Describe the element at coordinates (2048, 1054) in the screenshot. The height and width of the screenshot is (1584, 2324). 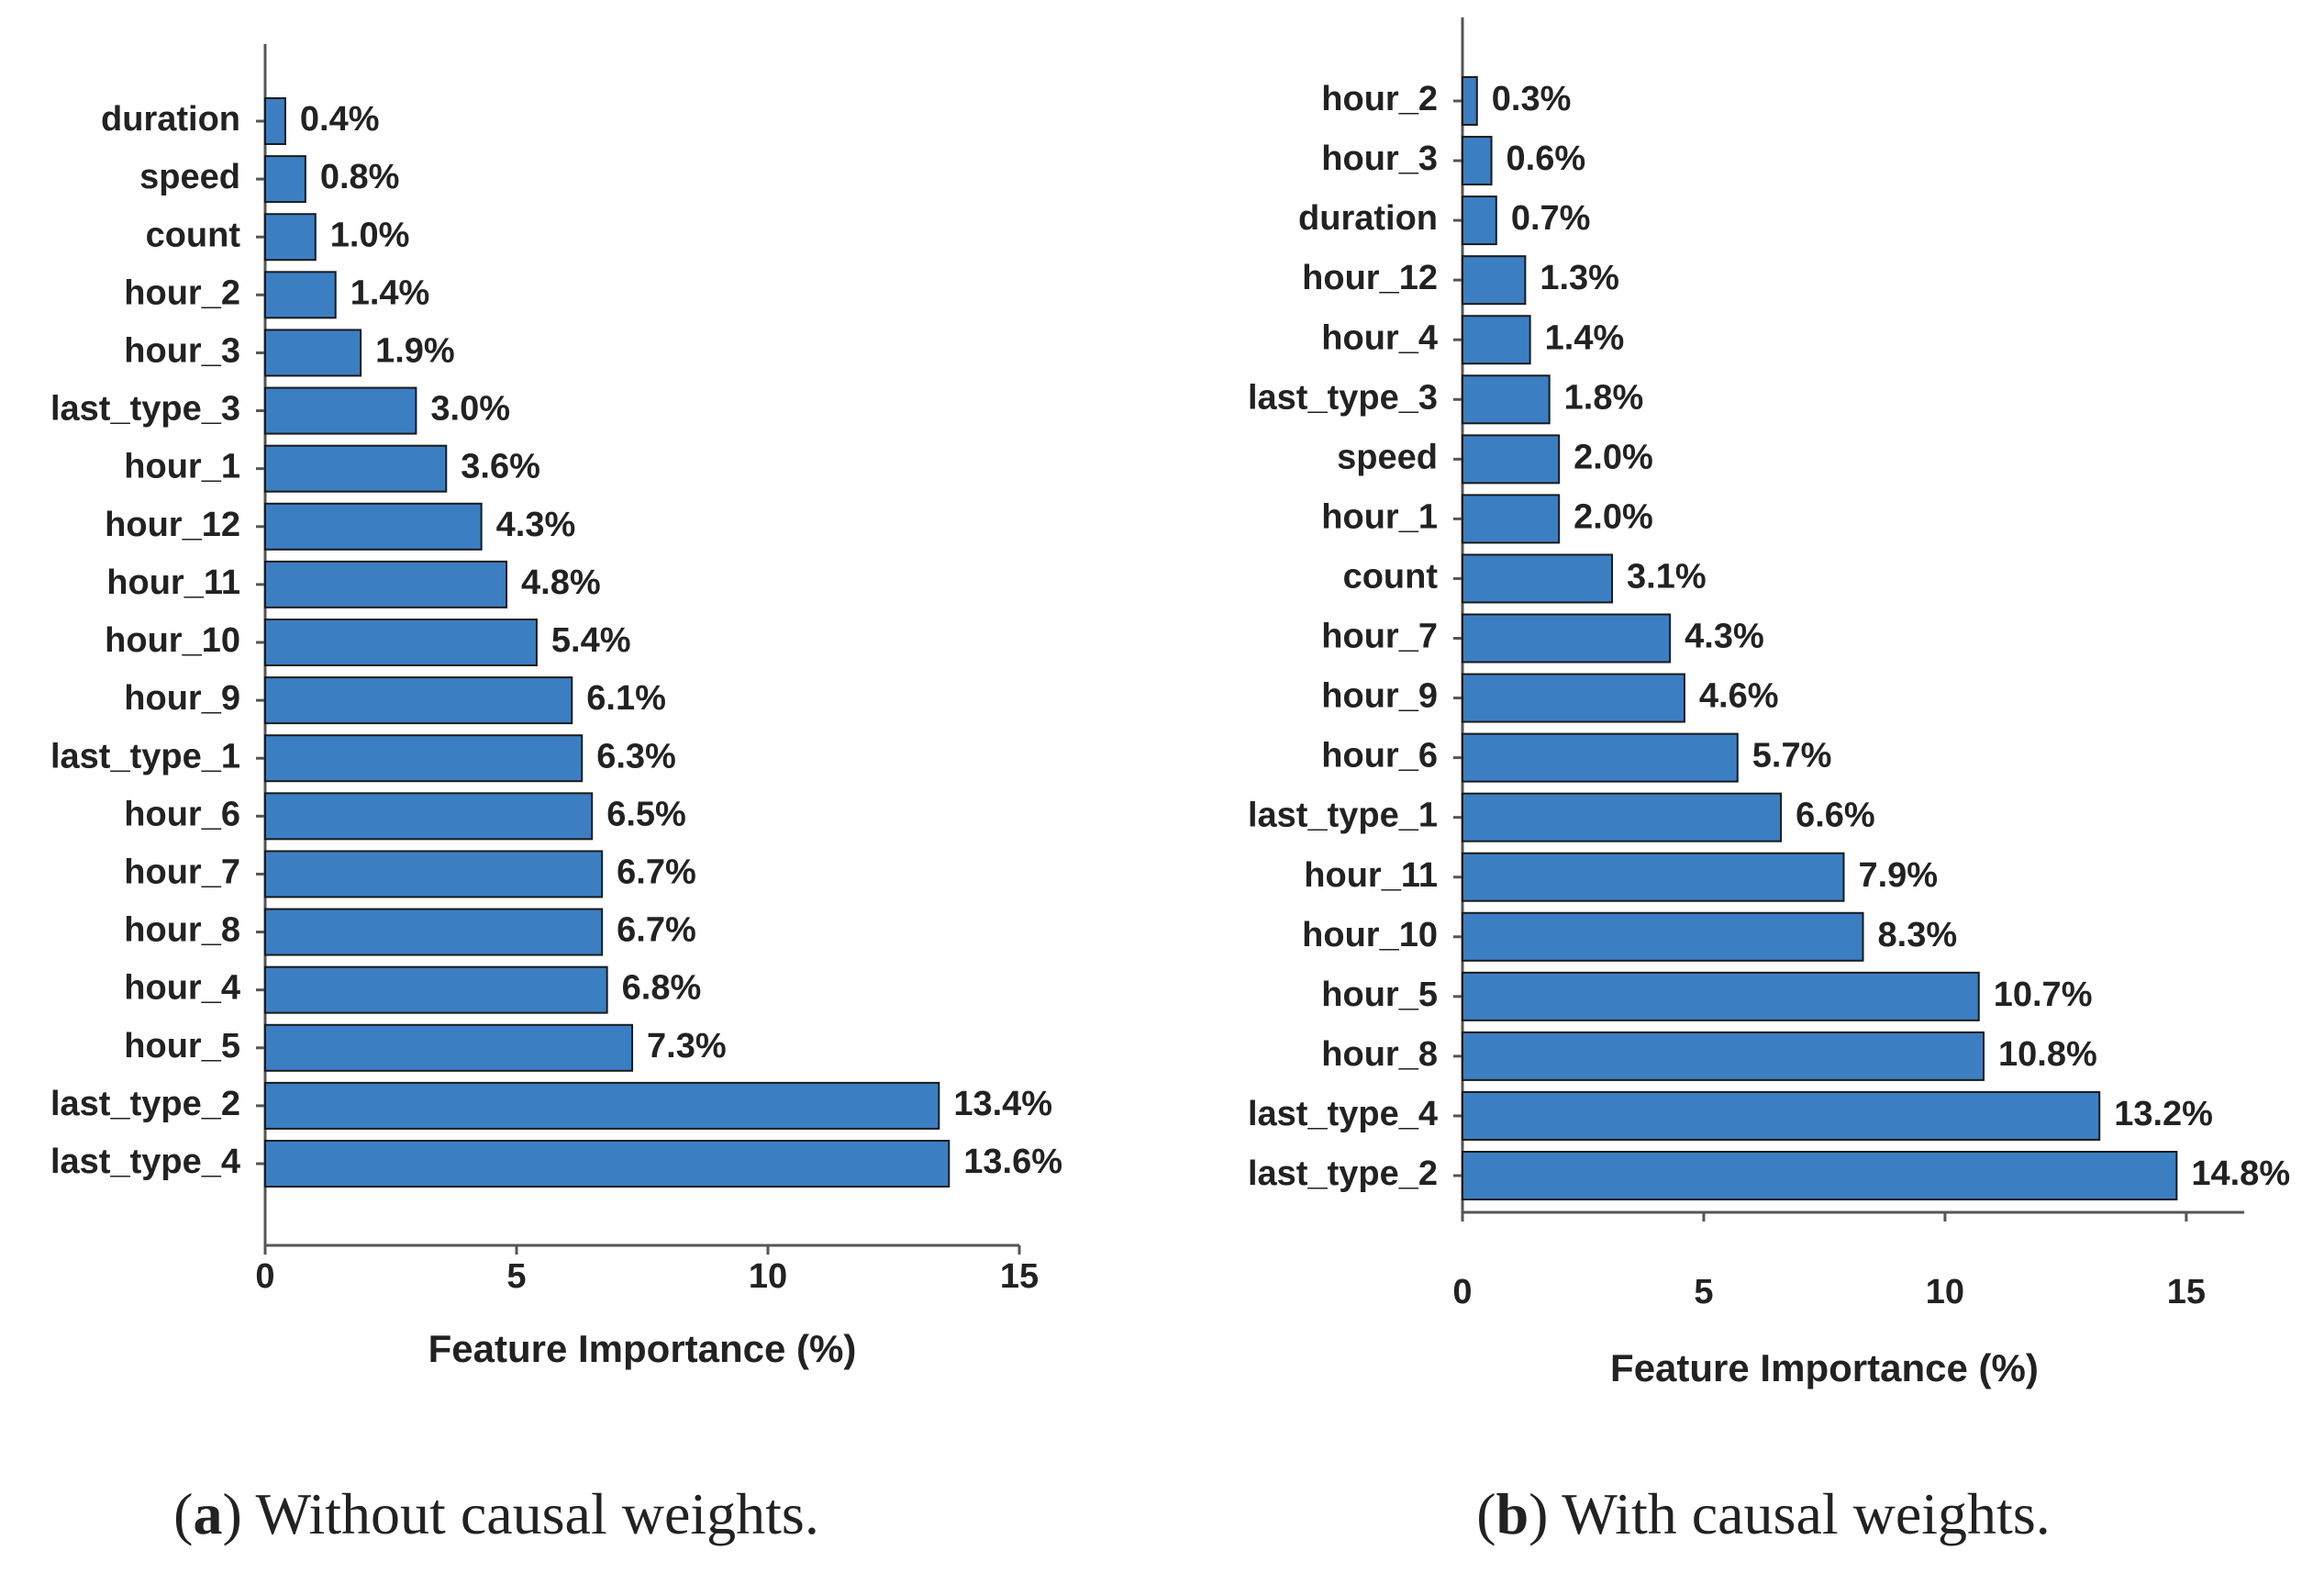
I see `value-label: 10.8%` at that location.